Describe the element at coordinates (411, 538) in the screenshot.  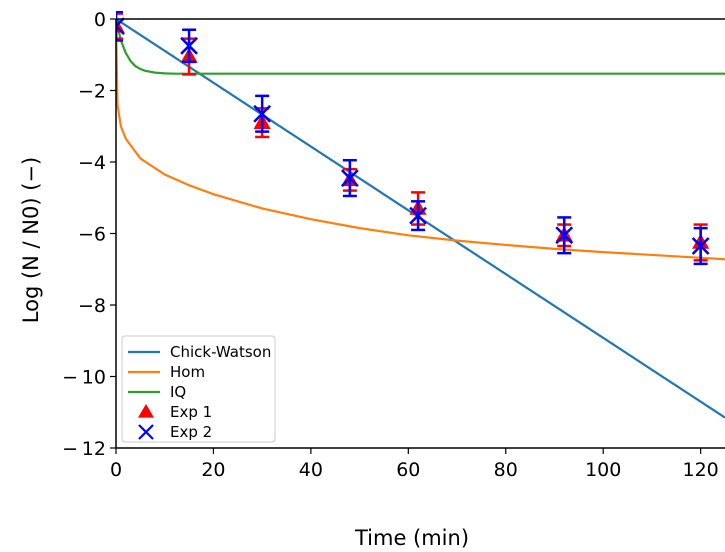
I see `x-axis-title: Time (min)` at that location.